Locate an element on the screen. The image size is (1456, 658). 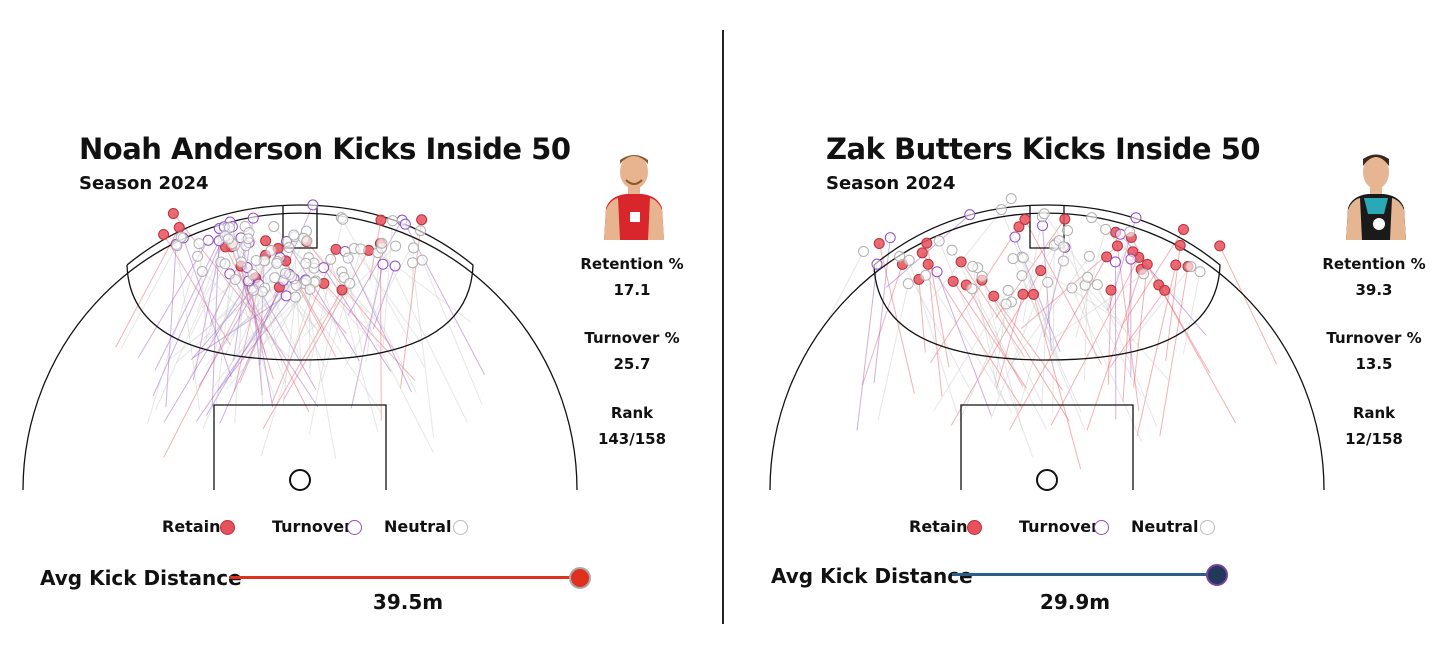
goal-square is located at coordinates (300, 227).